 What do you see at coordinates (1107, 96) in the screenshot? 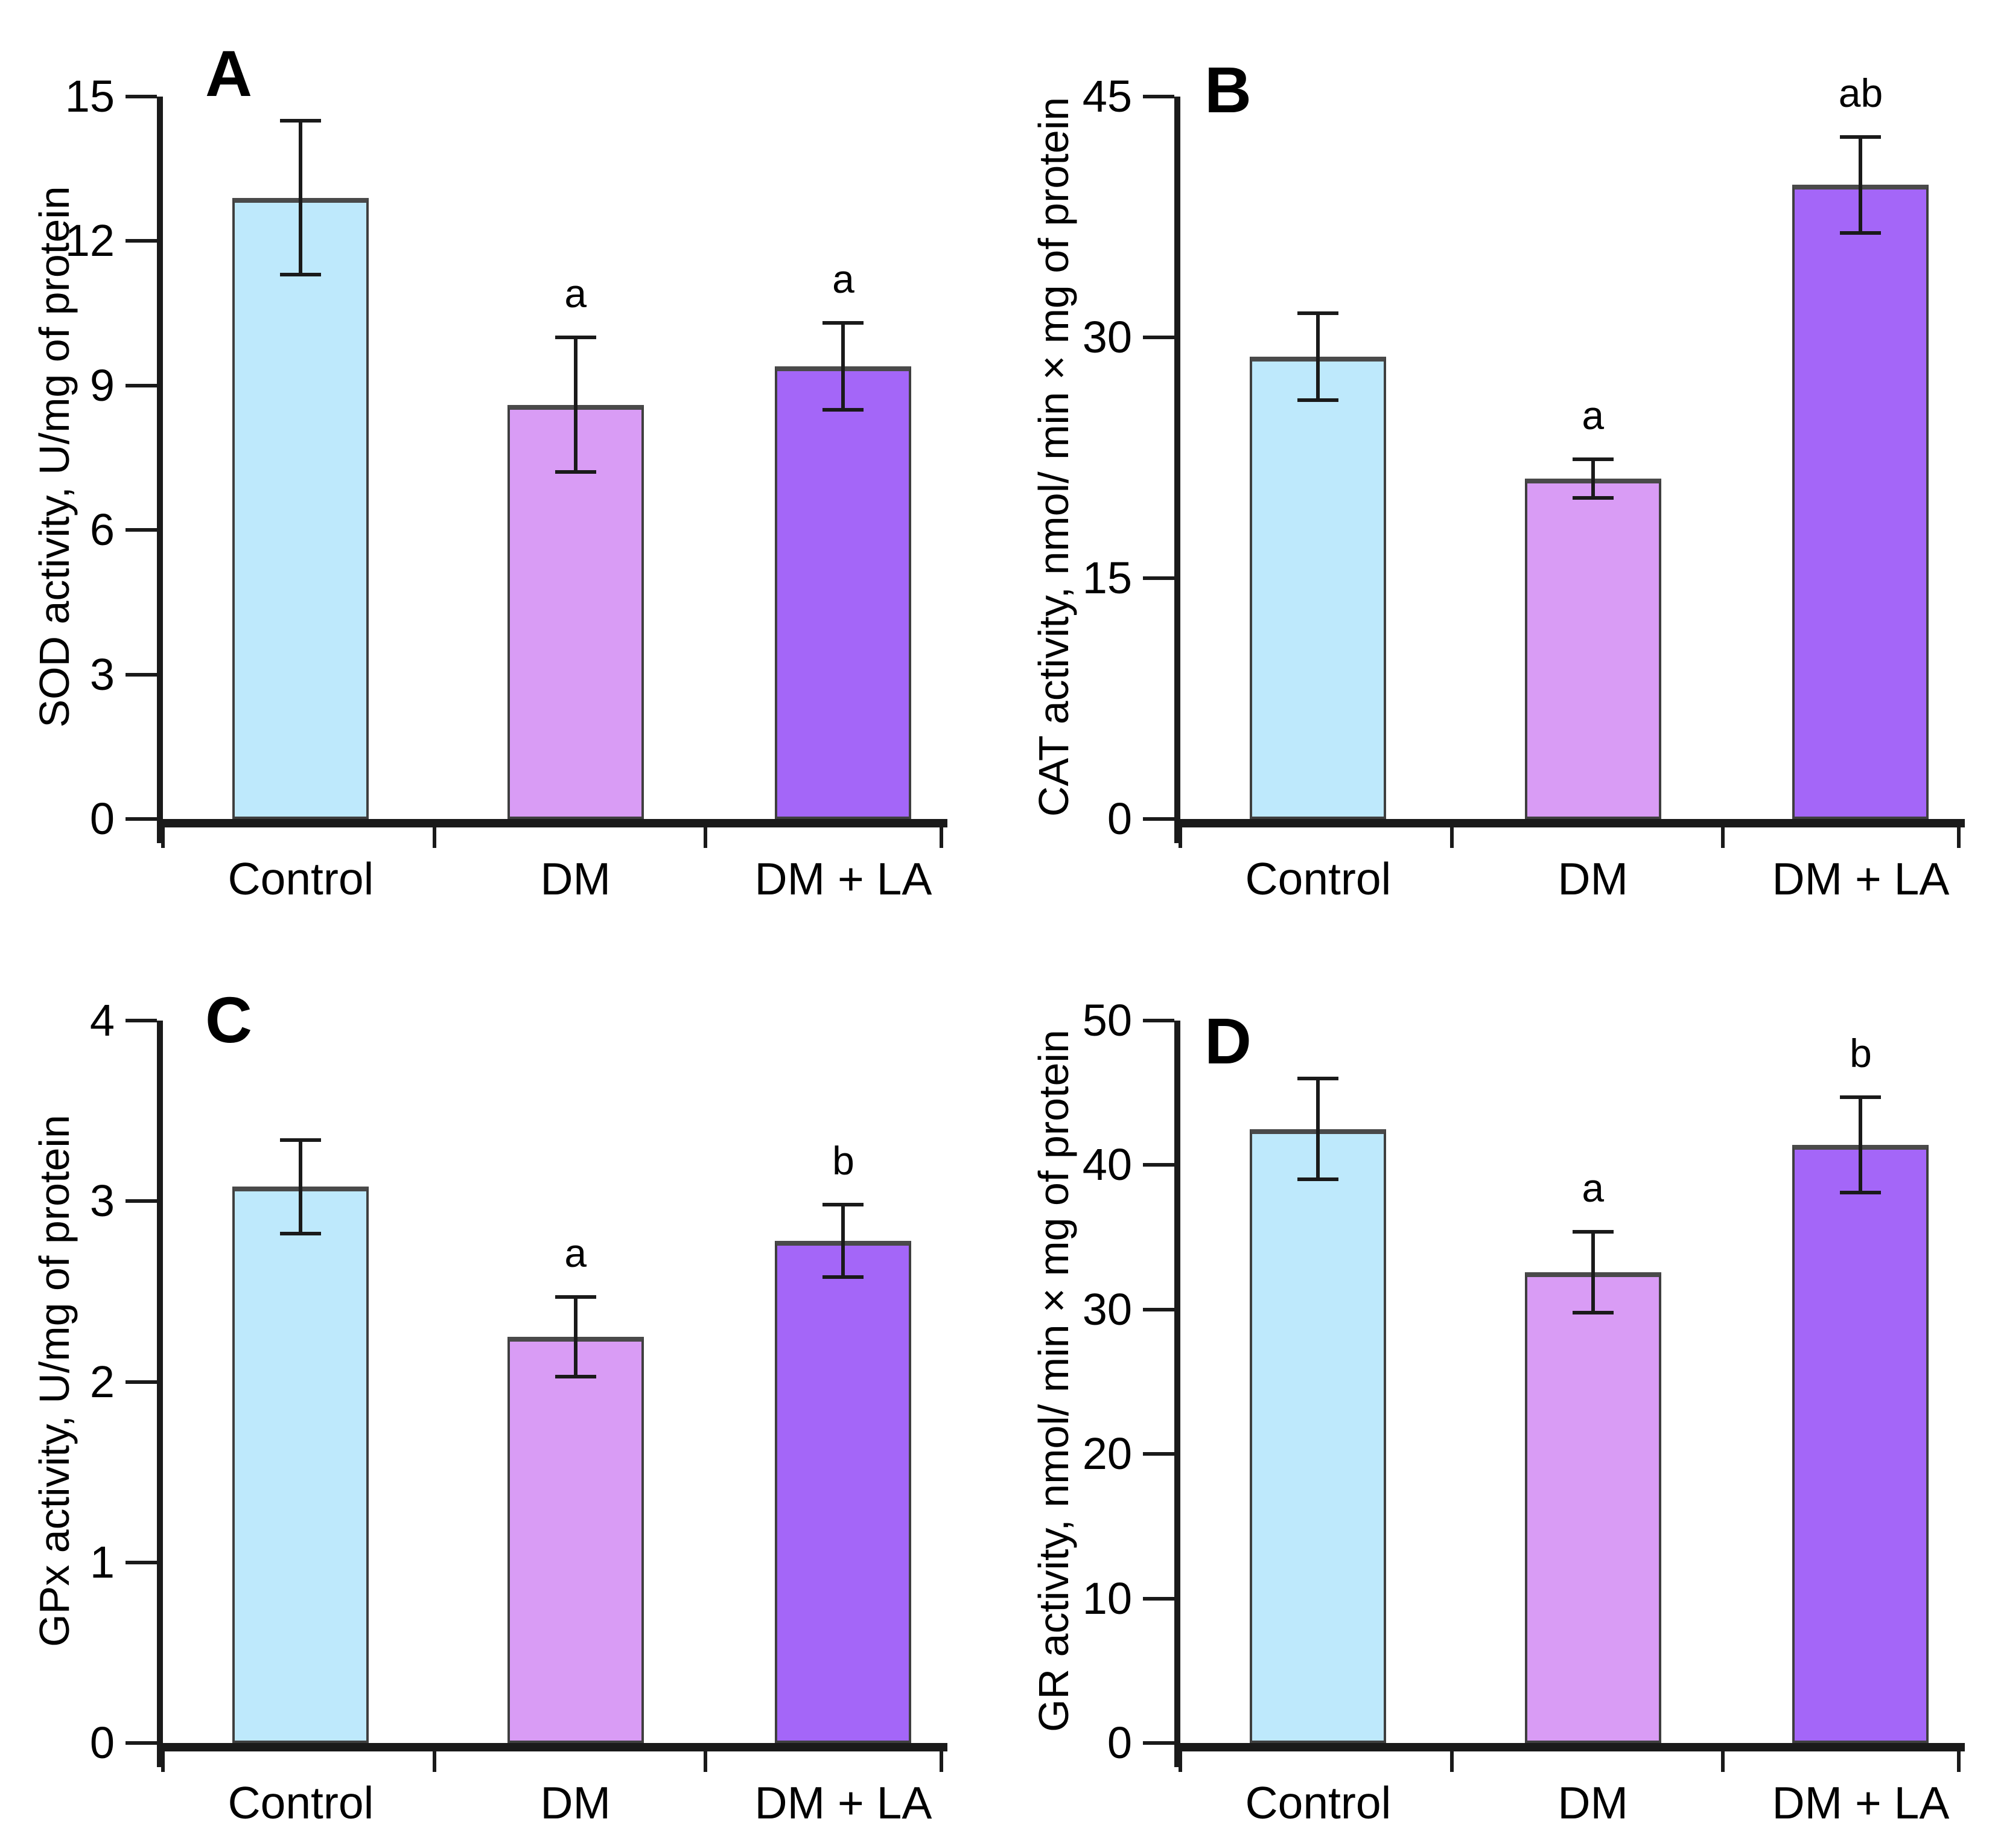
I see `y-tick-label: 45` at bounding box center [1107, 96].